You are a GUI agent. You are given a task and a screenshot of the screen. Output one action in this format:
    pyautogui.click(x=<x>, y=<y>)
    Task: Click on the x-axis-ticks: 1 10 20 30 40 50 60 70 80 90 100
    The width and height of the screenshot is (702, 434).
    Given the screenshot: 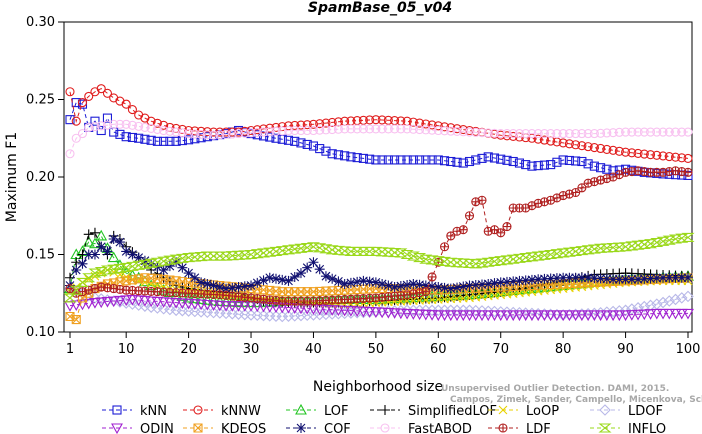 What is the action you would take?
    pyautogui.click(x=383, y=344)
    